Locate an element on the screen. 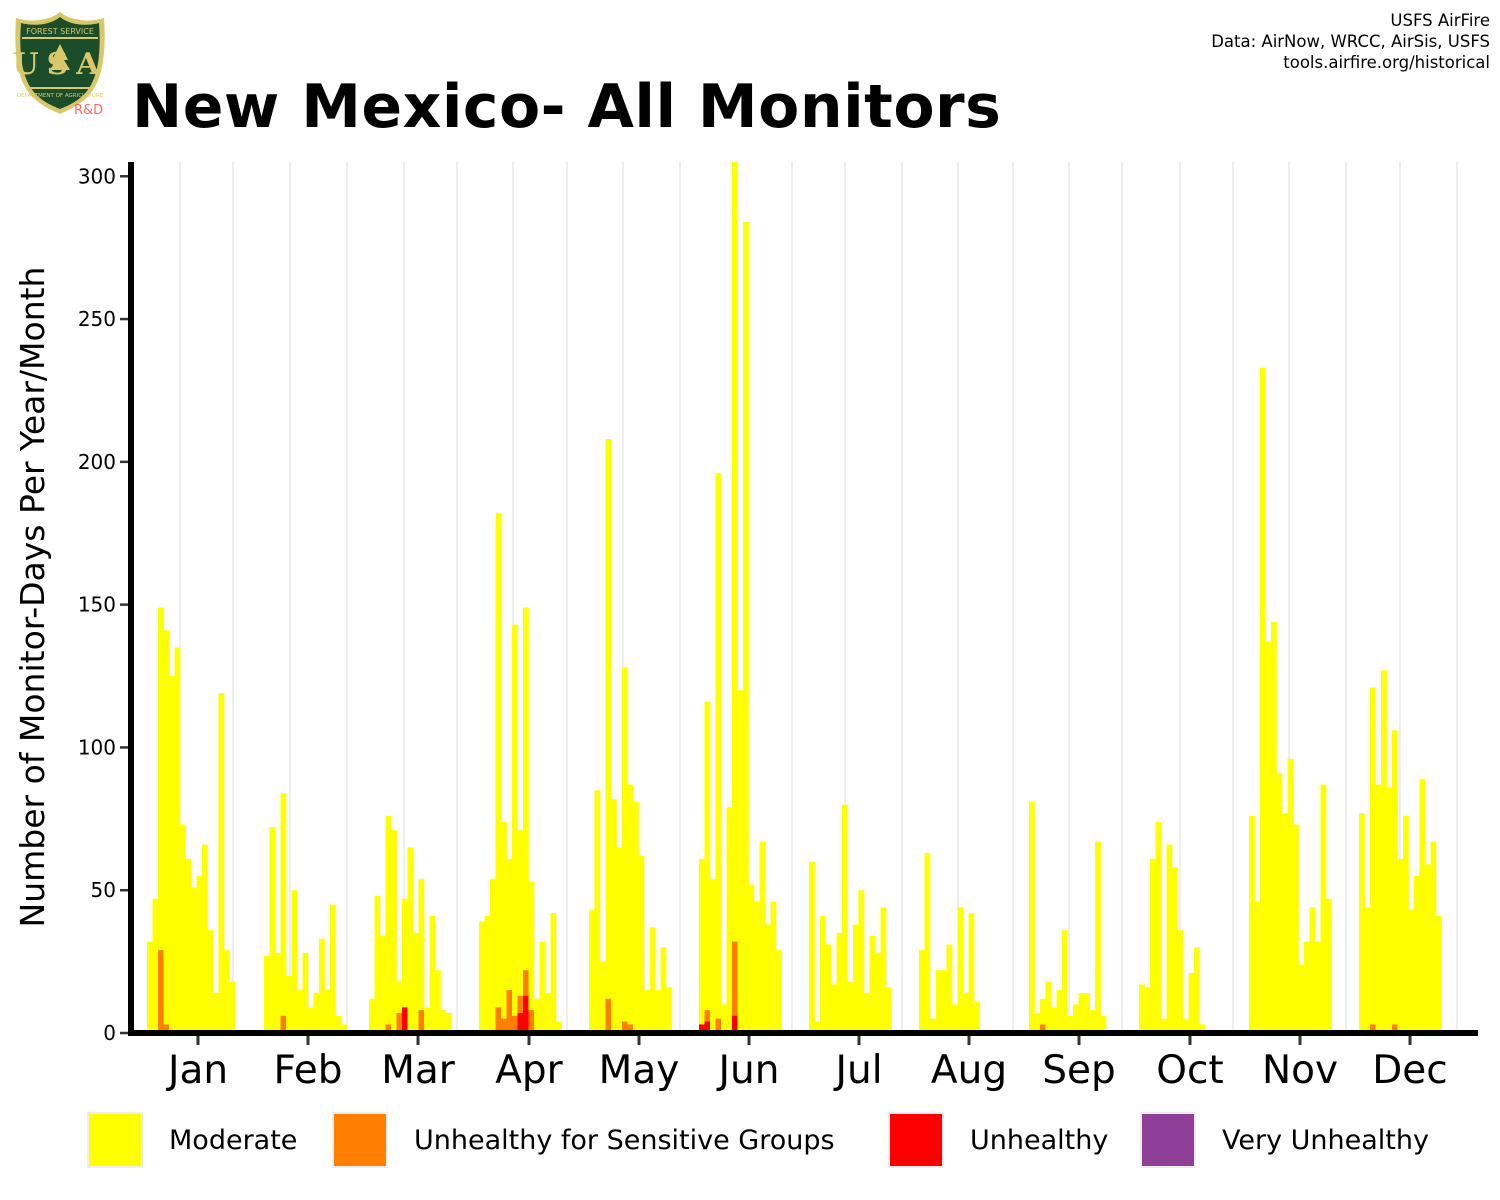 This screenshot has height=1200, width=1500. bar-jul-15-s0 is located at coordinates (889, 1010).